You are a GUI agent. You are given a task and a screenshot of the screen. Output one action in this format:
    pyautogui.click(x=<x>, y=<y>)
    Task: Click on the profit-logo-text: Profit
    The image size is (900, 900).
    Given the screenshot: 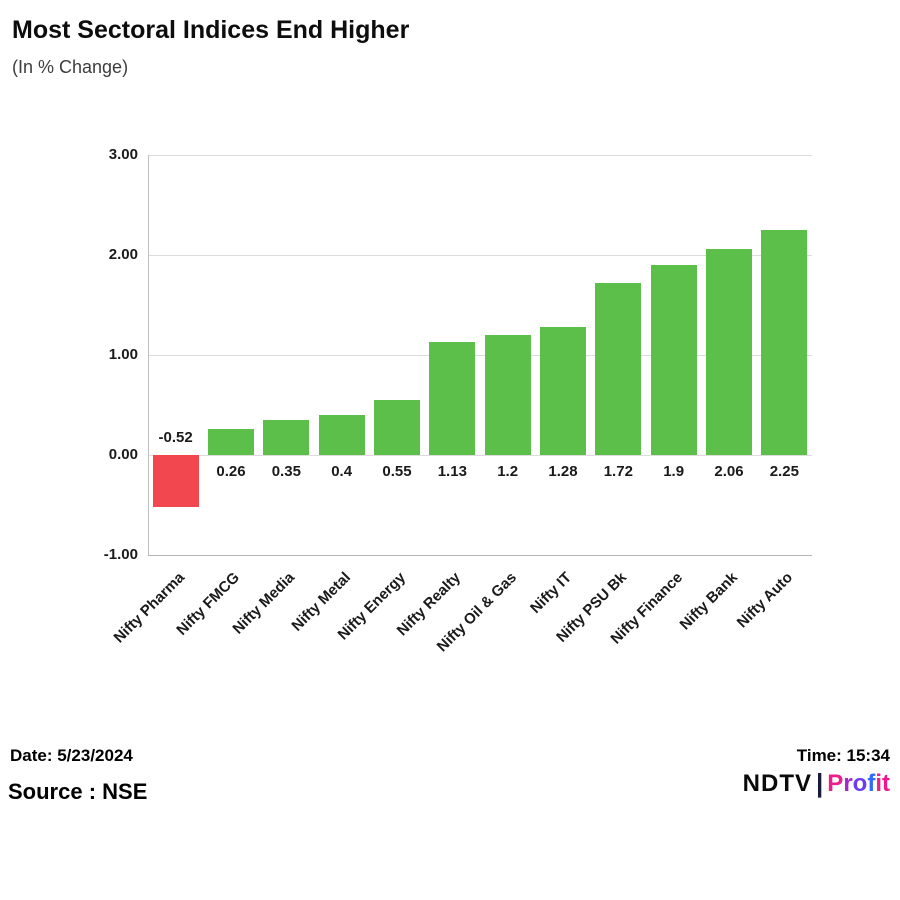 What is the action you would take?
    pyautogui.click(x=858, y=783)
    